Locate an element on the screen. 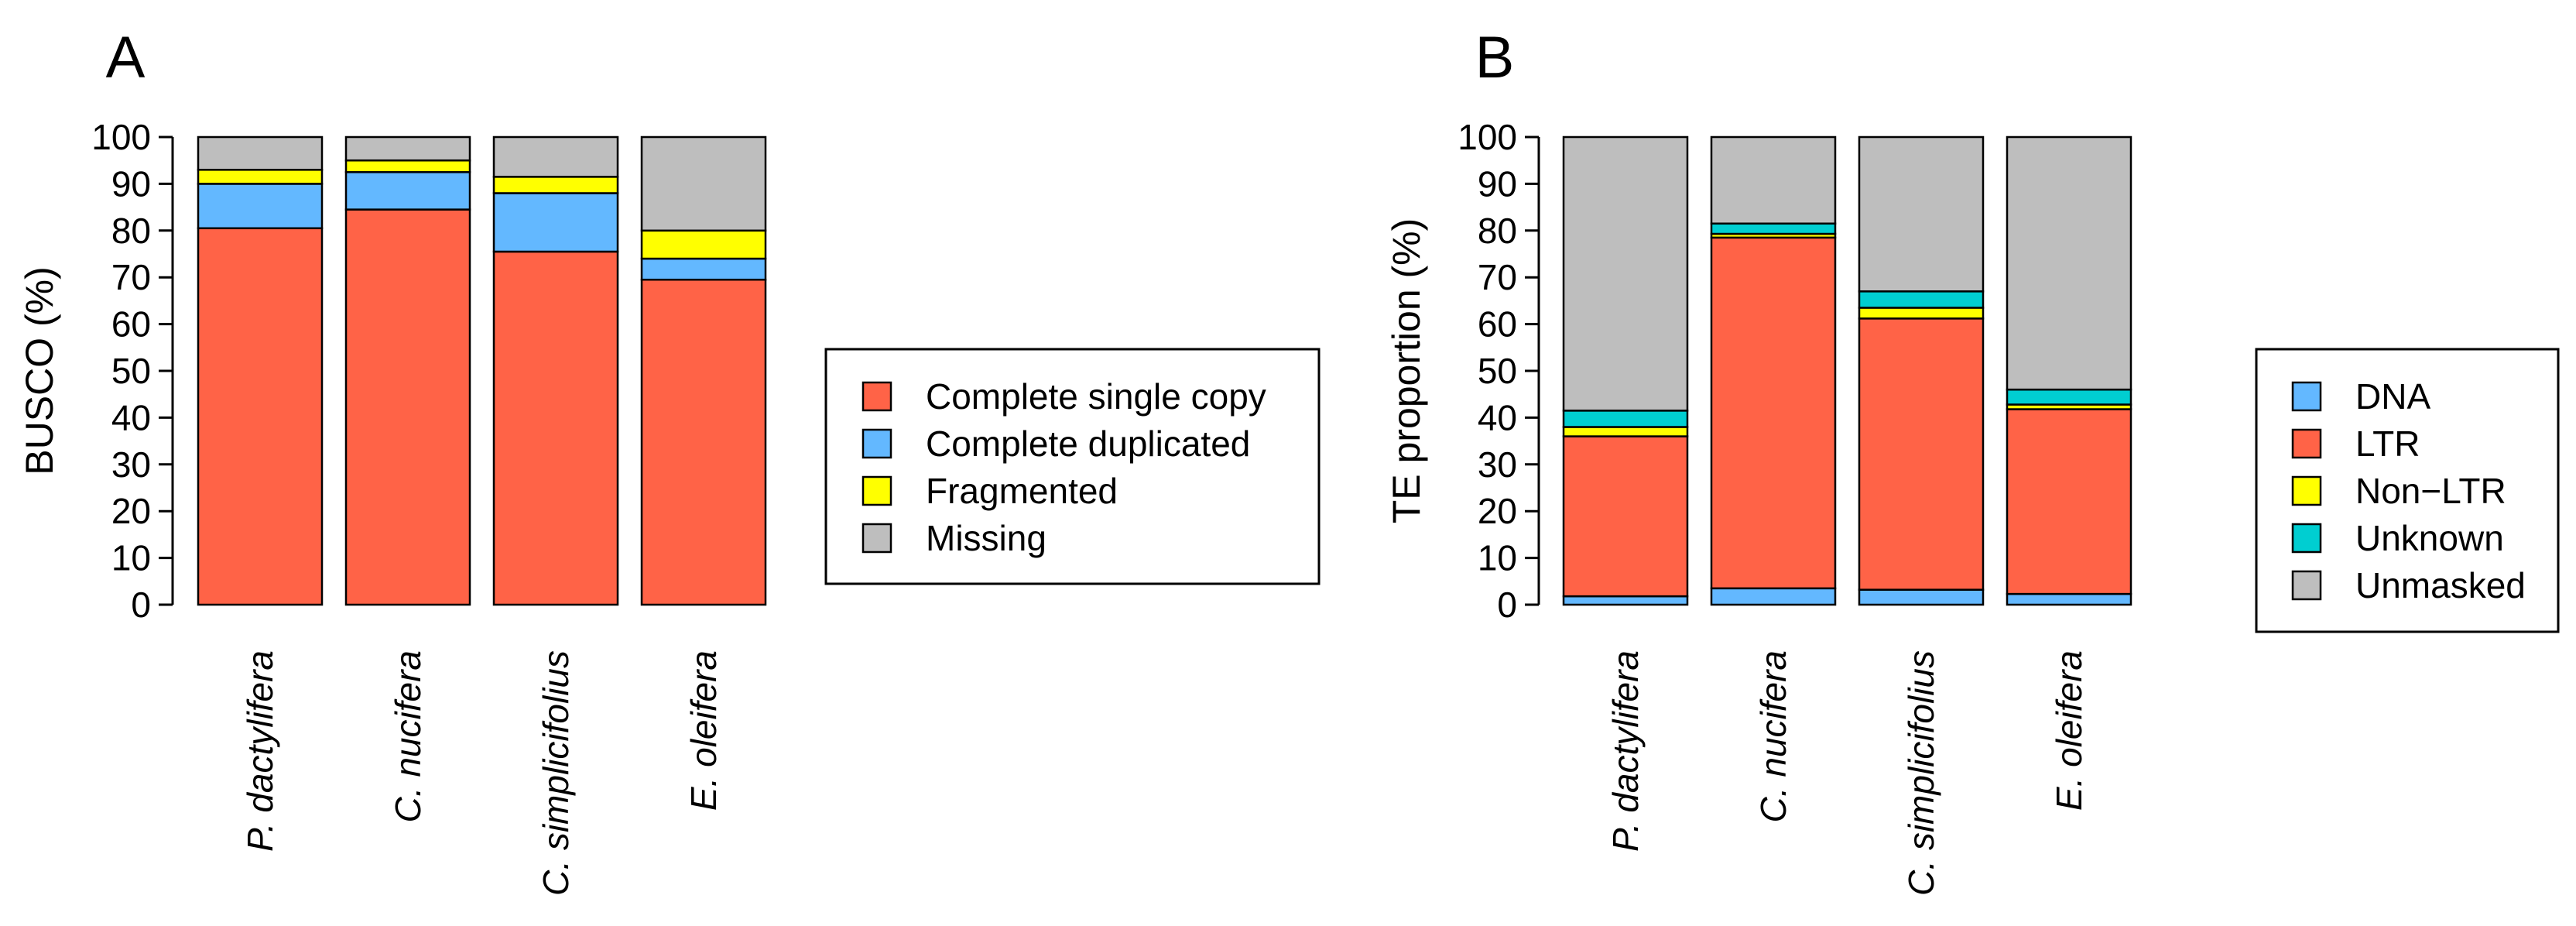 Image resolution: width=2576 pixels, height=926 pixels. panel-letter: B is located at coordinates (1495, 58).